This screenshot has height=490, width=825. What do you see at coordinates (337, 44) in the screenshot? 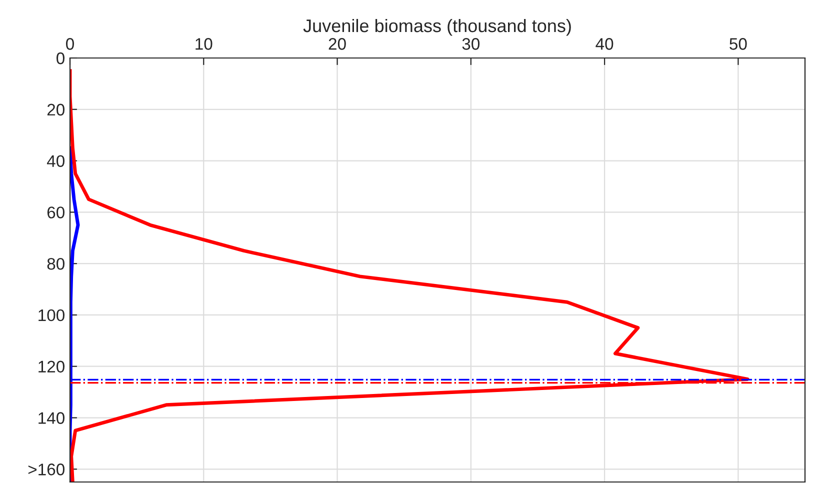
I see `x-tick-label: 20` at bounding box center [337, 44].